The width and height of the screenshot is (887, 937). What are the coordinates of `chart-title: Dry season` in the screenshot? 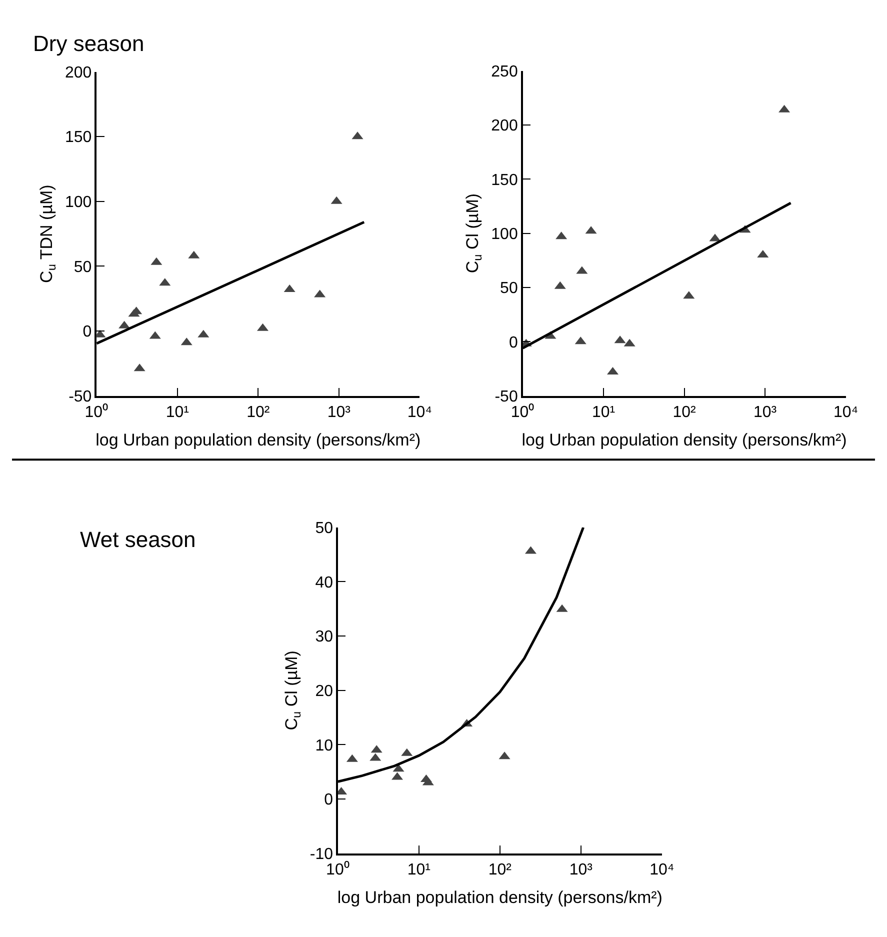 It's located at (88, 43).